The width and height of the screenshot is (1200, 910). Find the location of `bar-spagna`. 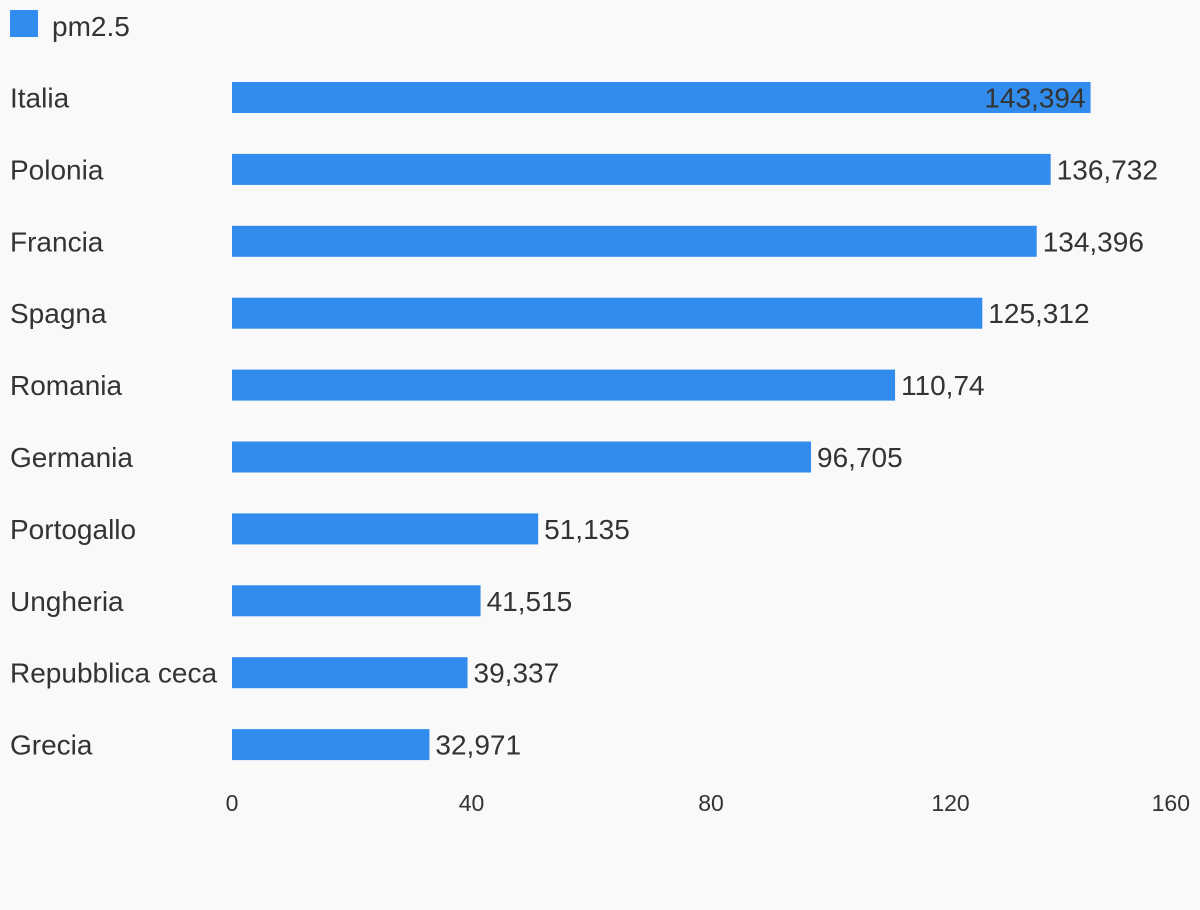

bar-spagna is located at coordinates (607, 313).